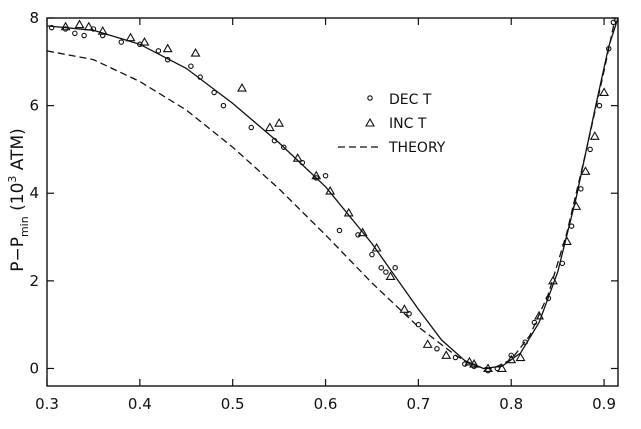  Describe the element at coordinates (18, 200) in the screenshot. I see `y-axis-label: P−Pmin (103 ATM)` at that location.